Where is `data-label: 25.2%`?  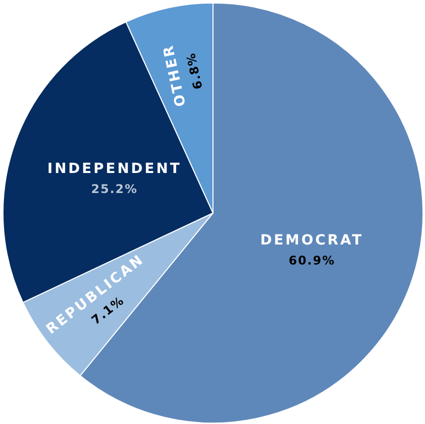 data-label: 25.2% is located at coordinates (114, 189).